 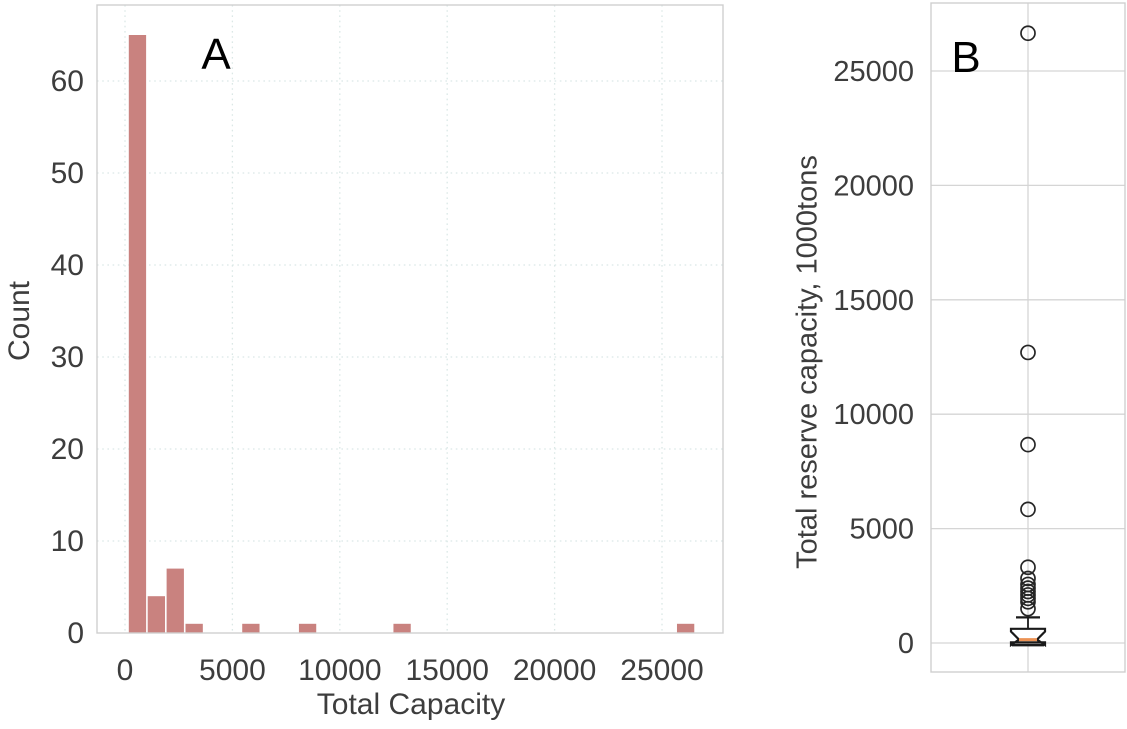 I want to click on panel-letter-b: B, so click(x=966, y=57).